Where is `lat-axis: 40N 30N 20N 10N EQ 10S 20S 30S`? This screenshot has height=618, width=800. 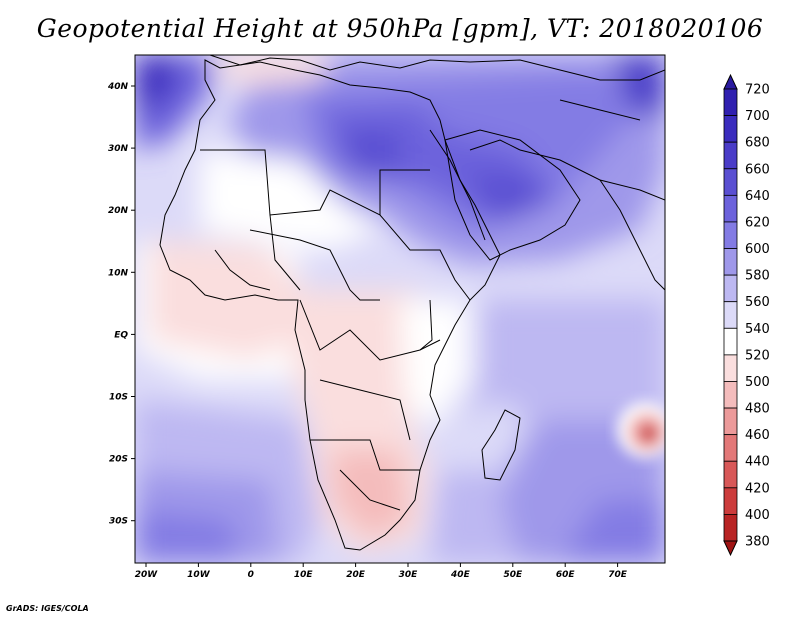
lat-axis: 40N 30N 20N 10N EQ 10S 20S 30S is located at coordinates (121, 304).